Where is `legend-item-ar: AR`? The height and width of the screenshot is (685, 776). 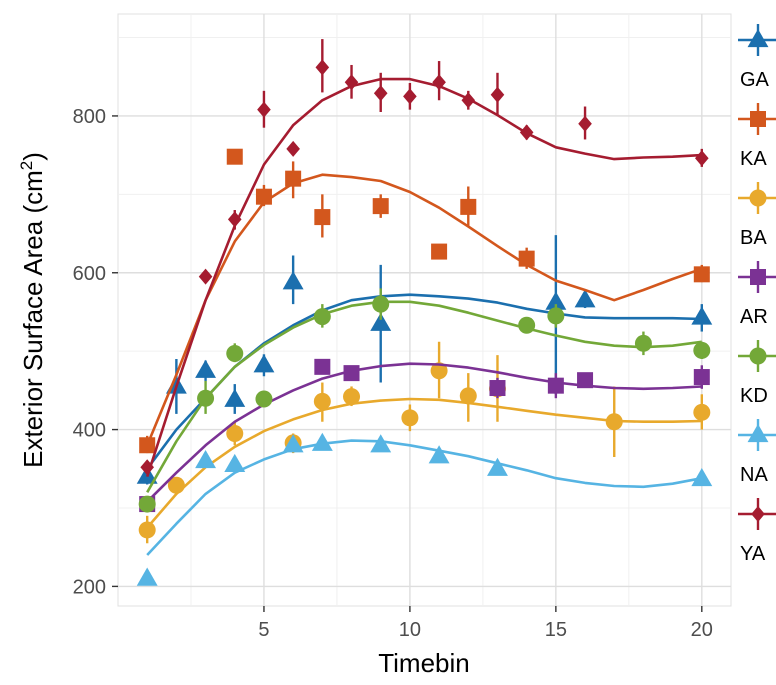 legend-item-ar: AR is located at coordinates (757, 294).